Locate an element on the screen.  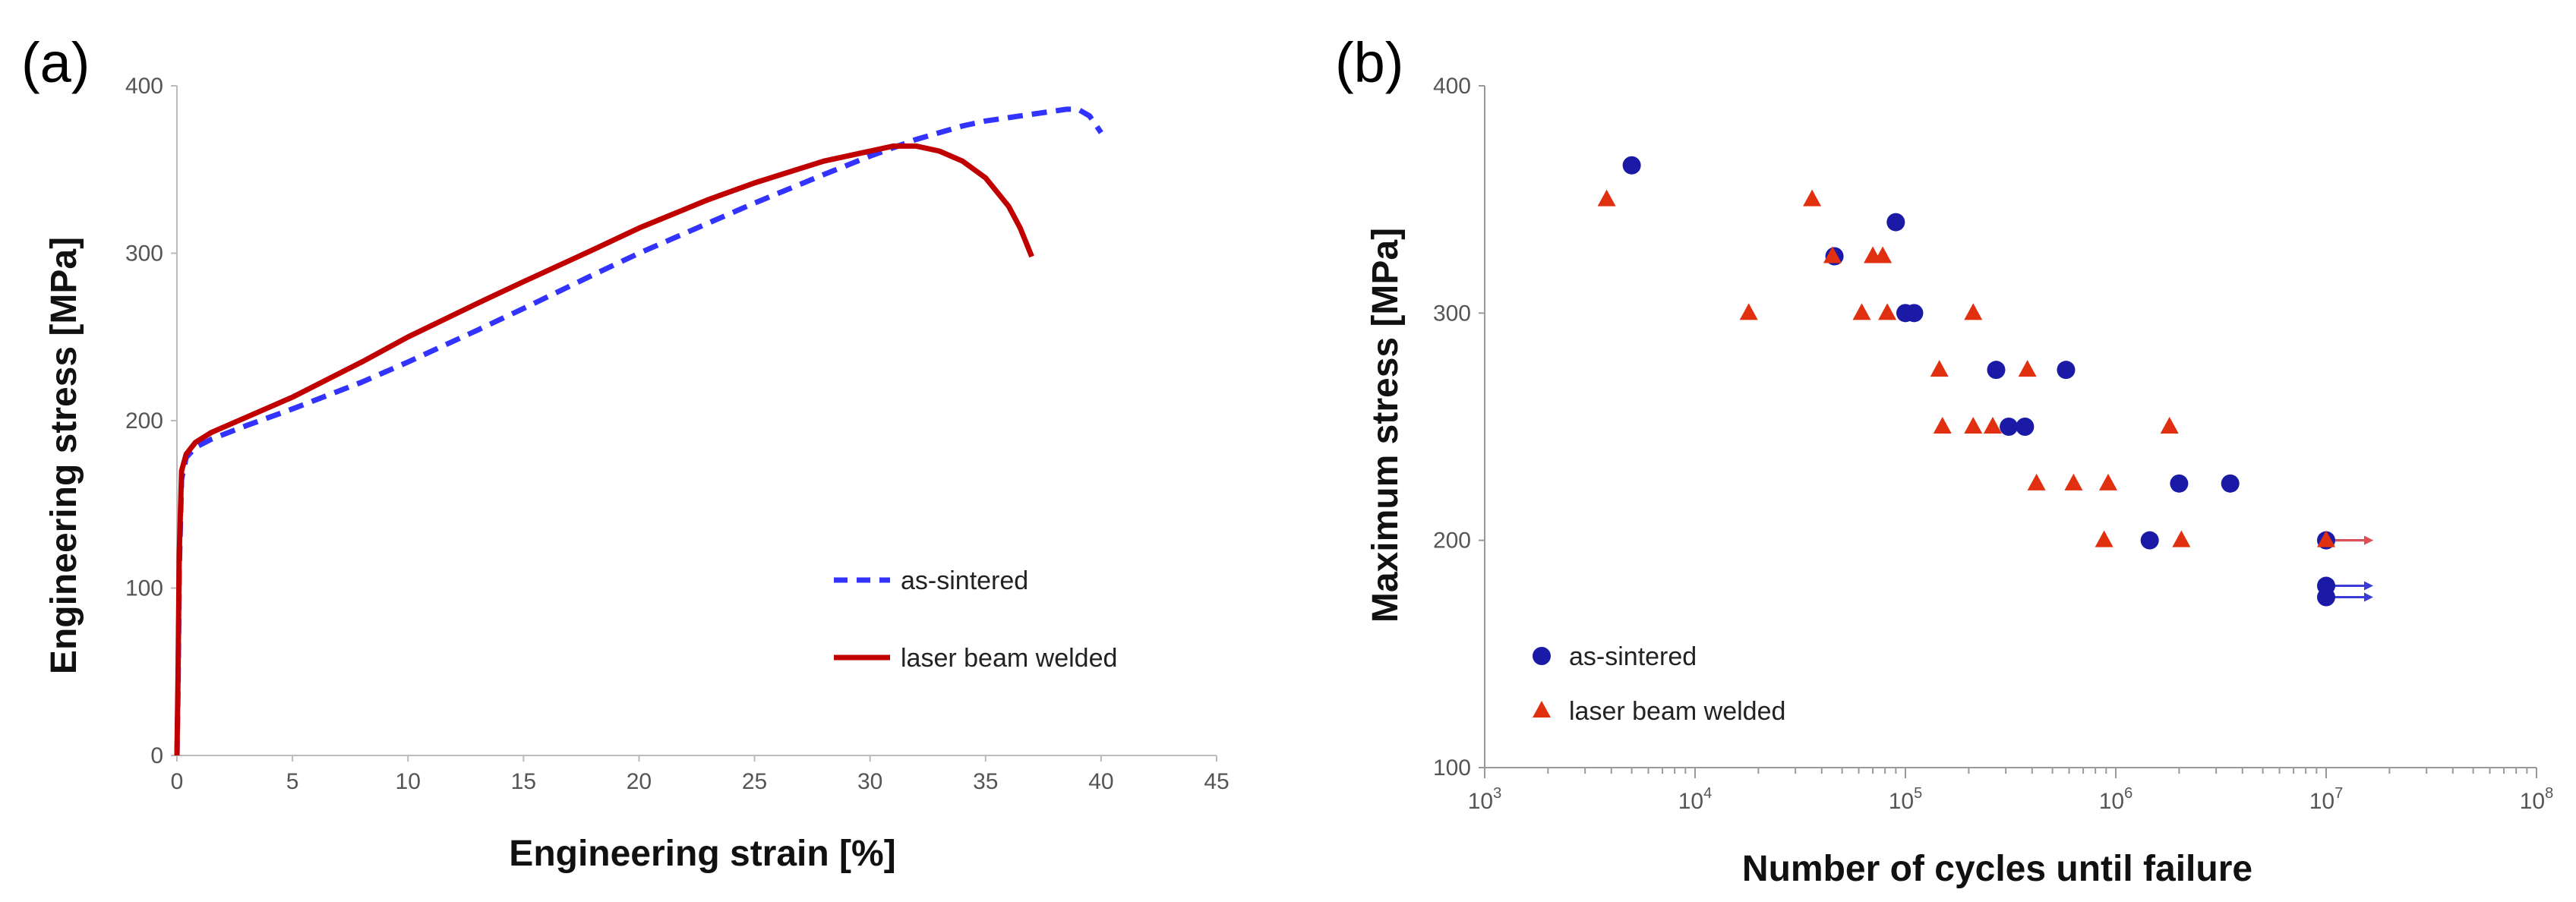
panel-a-label: (a) is located at coordinates (56, 63).